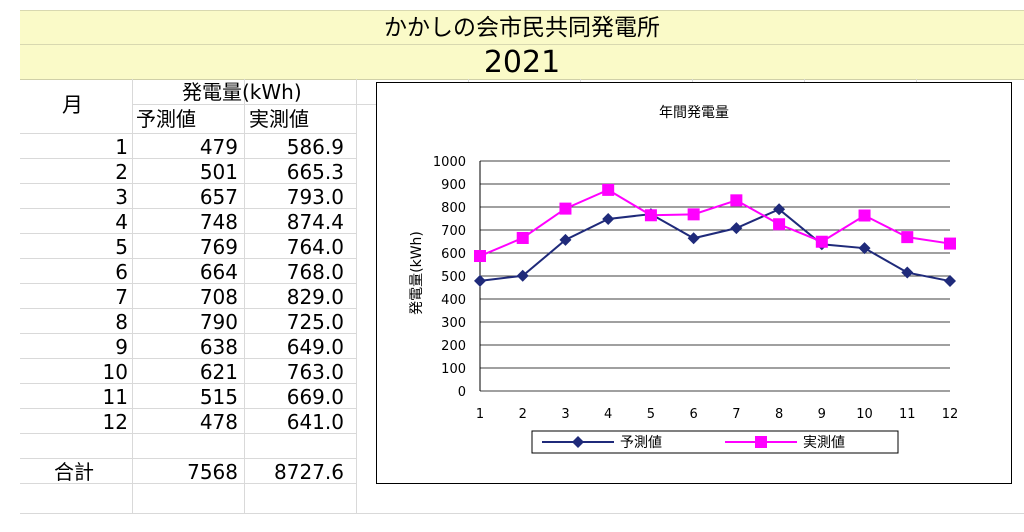  I want to click on x-tick-label: 4, so click(608, 414).